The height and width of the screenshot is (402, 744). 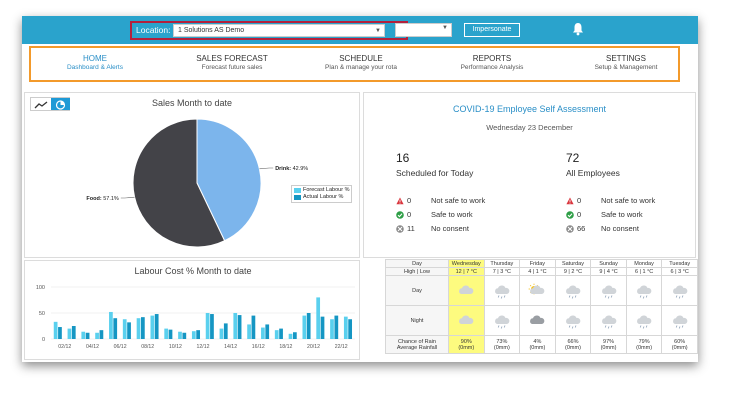 I want to click on pie-chart-toggle, so click(x=60, y=104).